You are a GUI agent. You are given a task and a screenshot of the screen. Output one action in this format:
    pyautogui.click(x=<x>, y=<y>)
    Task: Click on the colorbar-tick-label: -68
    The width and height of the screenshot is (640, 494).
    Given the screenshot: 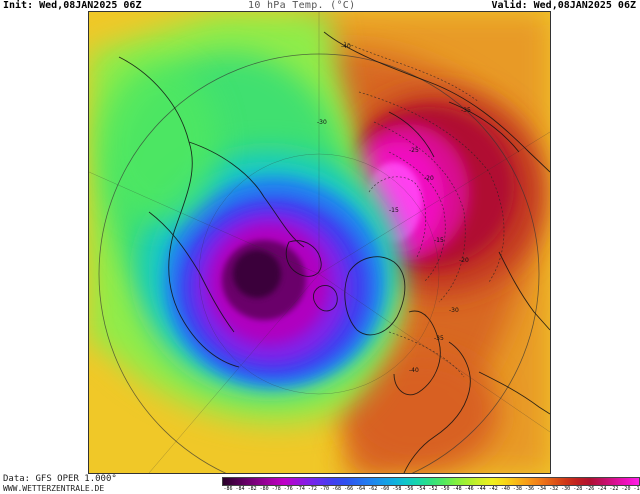 What is the action you would take?
    pyautogui.click(x=337, y=489)
    